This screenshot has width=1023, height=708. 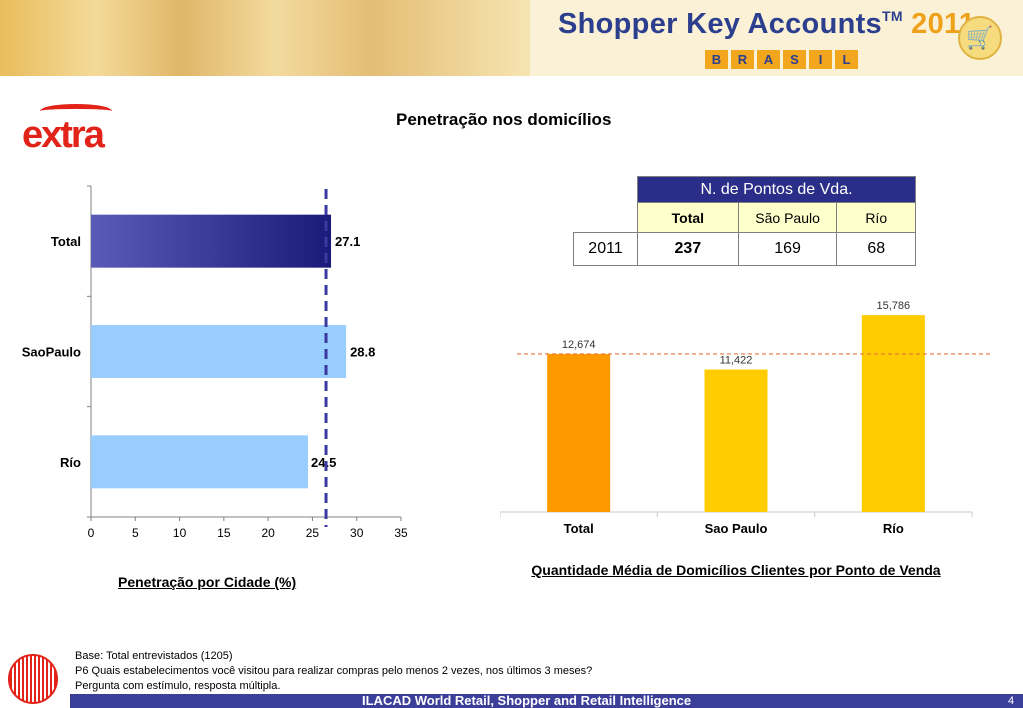 What do you see at coordinates (794, 59) in the screenshot?
I see `brand-country-letter: S` at bounding box center [794, 59].